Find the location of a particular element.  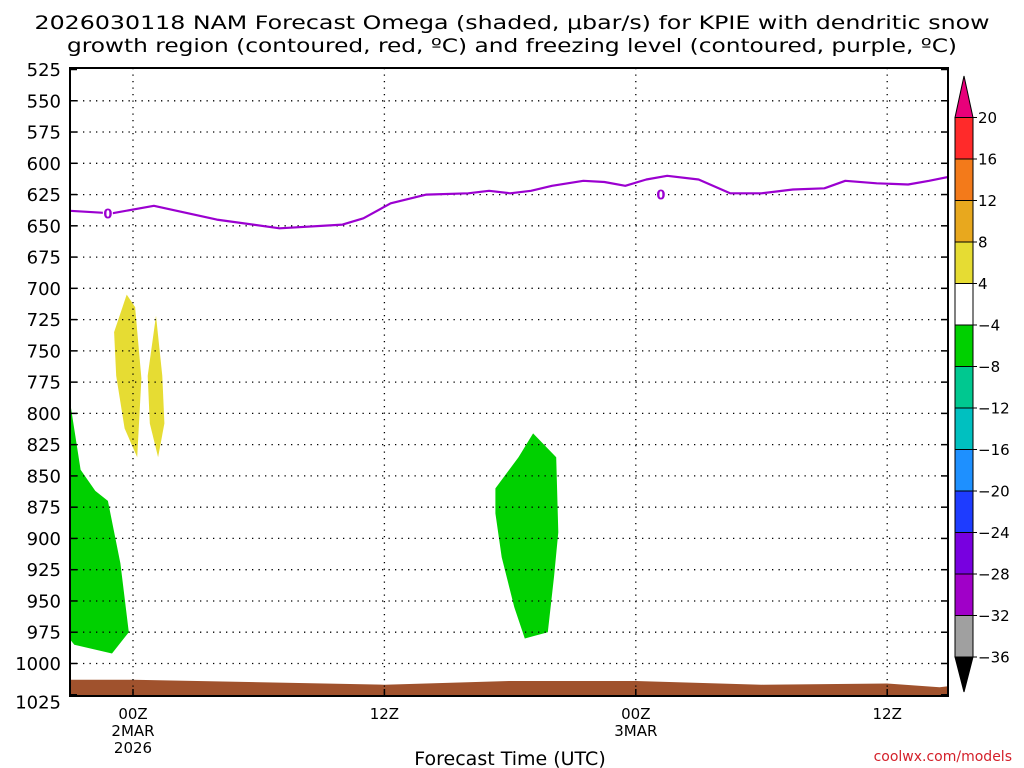

freezing-level-label-1: 0 is located at coordinates (660, 196).